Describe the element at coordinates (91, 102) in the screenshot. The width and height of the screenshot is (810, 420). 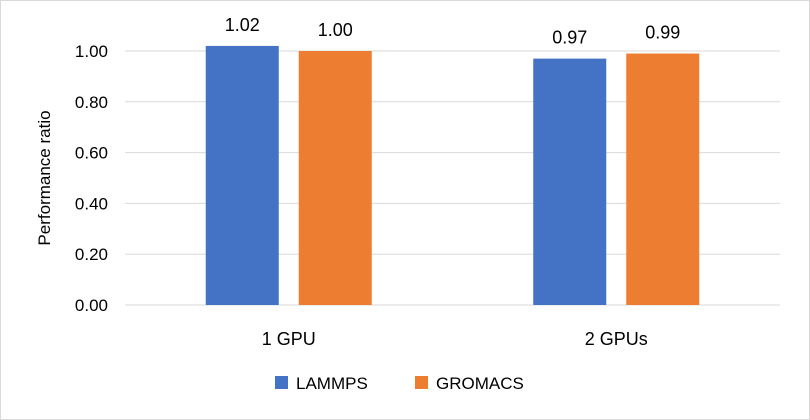
I see `y-tick-label: 0.80` at that location.